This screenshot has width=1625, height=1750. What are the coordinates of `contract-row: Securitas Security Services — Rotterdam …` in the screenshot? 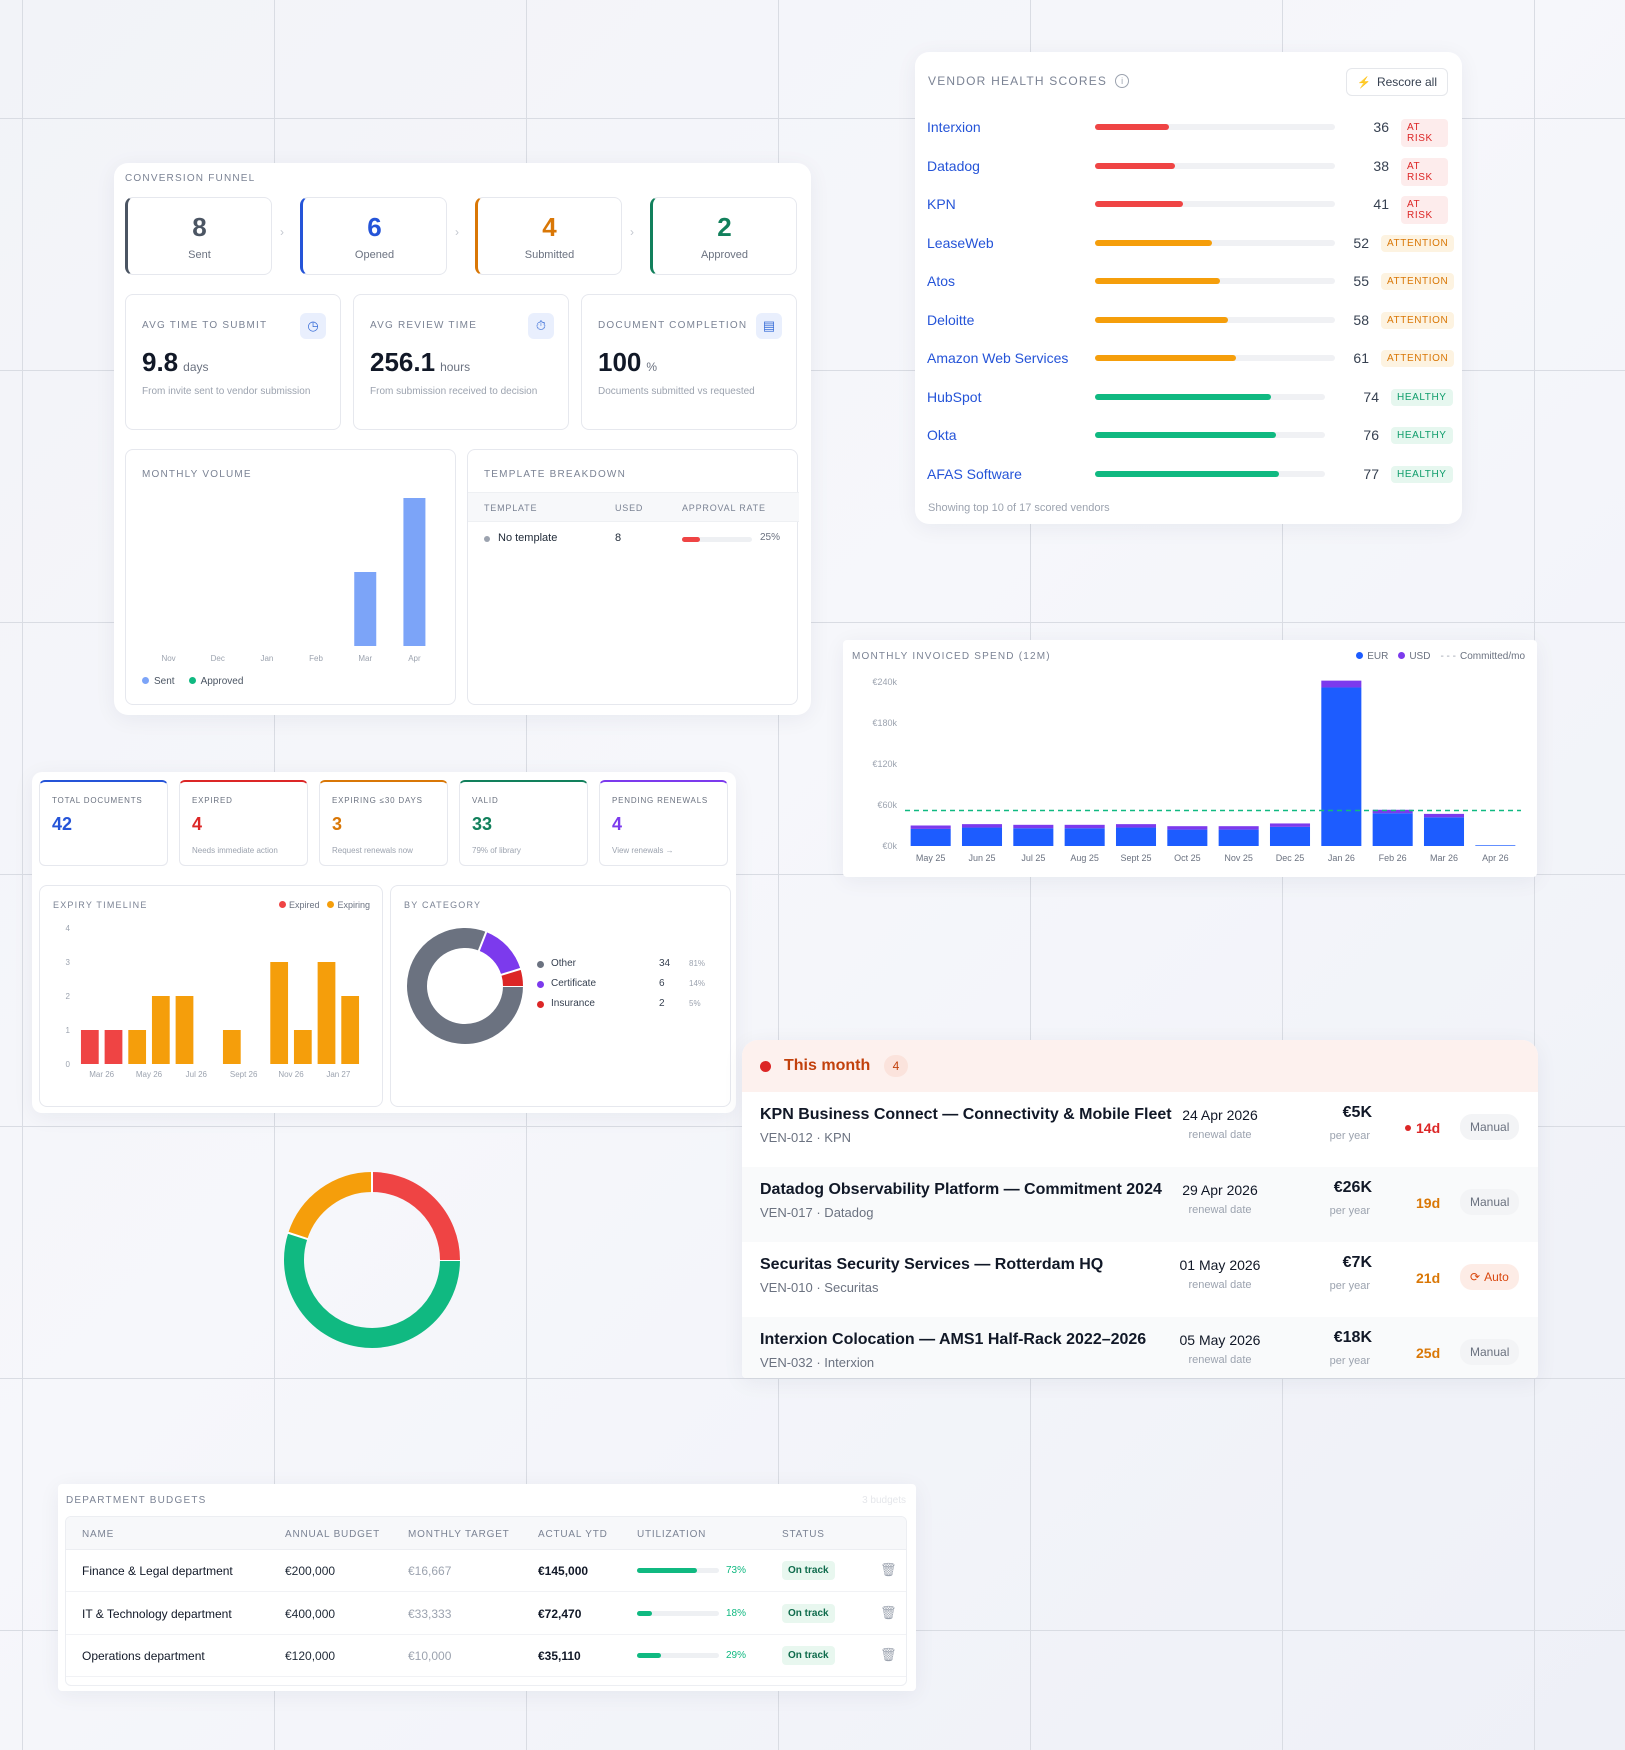 It's located at (1140, 1280).